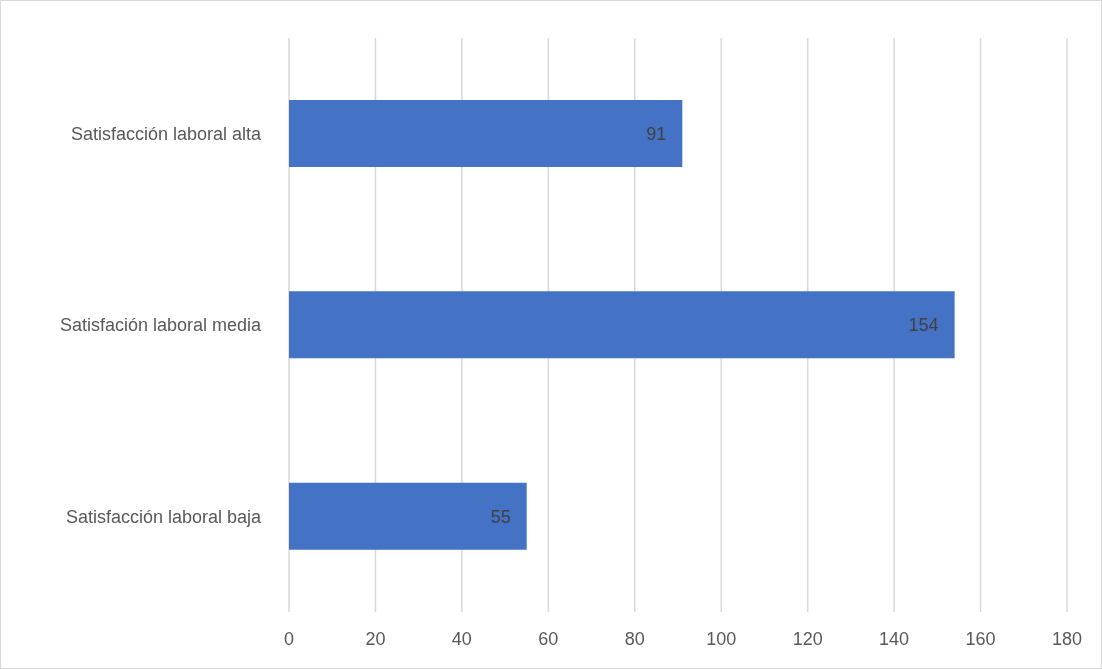 Image resolution: width=1102 pixels, height=669 pixels. What do you see at coordinates (1067, 638) in the screenshot?
I see `x-tick-label: 180` at bounding box center [1067, 638].